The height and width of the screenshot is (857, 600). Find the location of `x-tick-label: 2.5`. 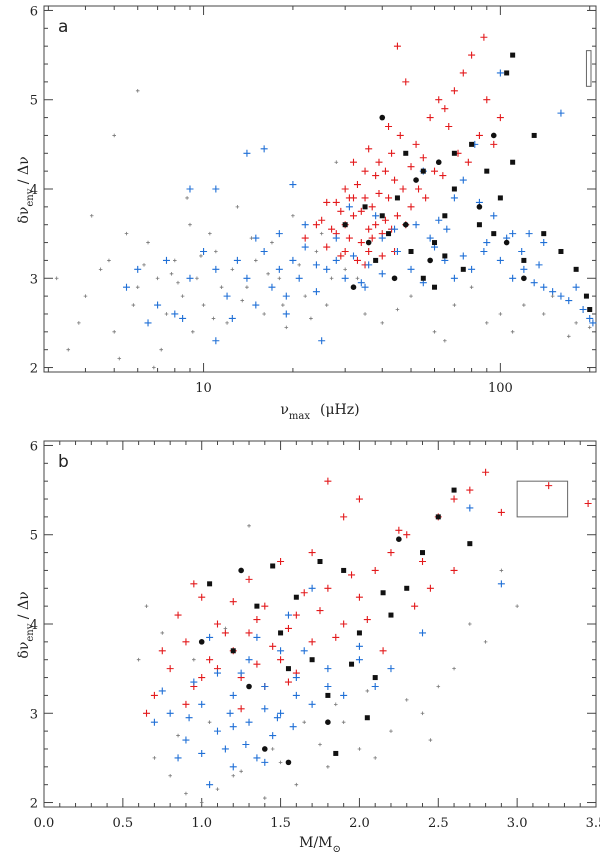

x-tick-label: 2.5 is located at coordinates (438, 823).